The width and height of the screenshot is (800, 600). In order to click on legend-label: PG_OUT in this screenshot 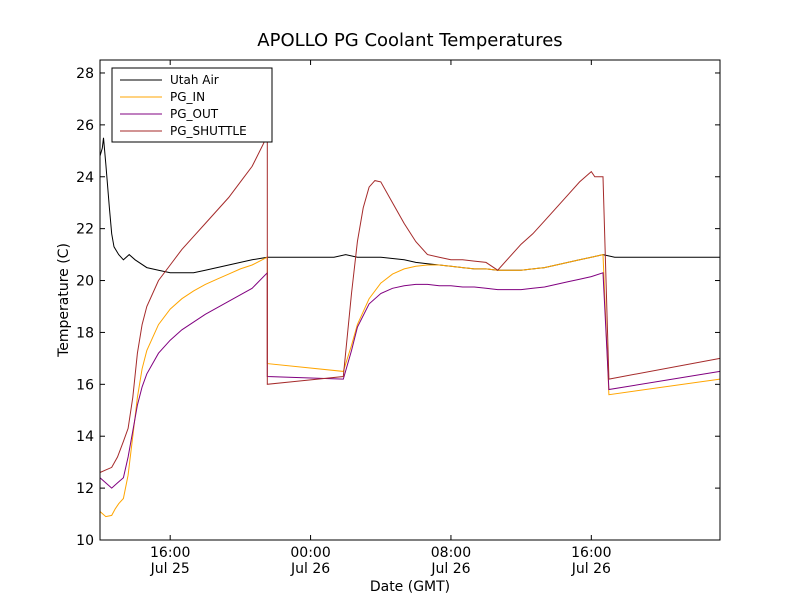, I will do `click(194, 114)`.